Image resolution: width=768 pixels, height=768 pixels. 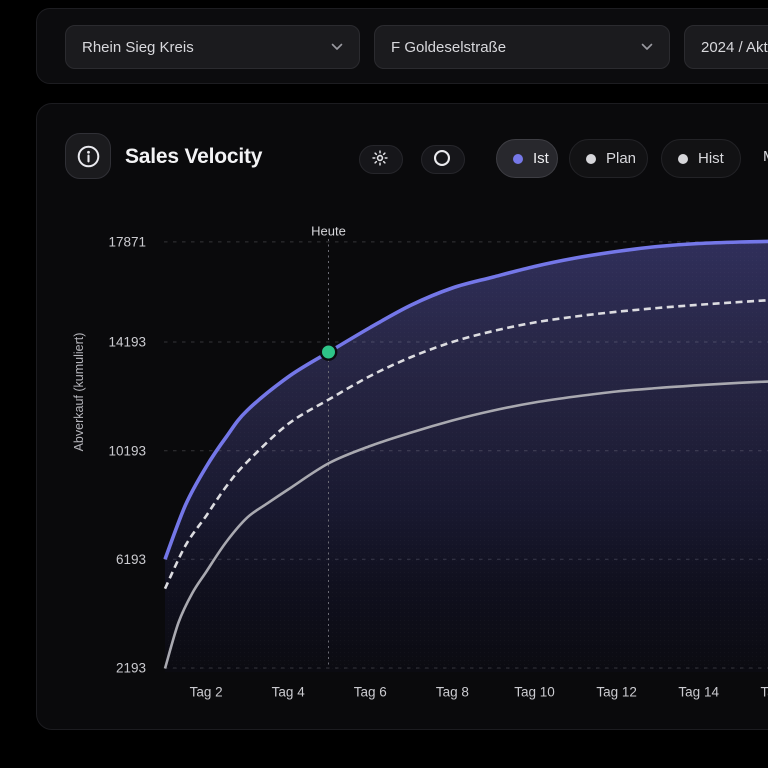 What do you see at coordinates (289, 692) in the screenshot?
I see `svg-text: Tag 4` at bounding box center [289, 692].